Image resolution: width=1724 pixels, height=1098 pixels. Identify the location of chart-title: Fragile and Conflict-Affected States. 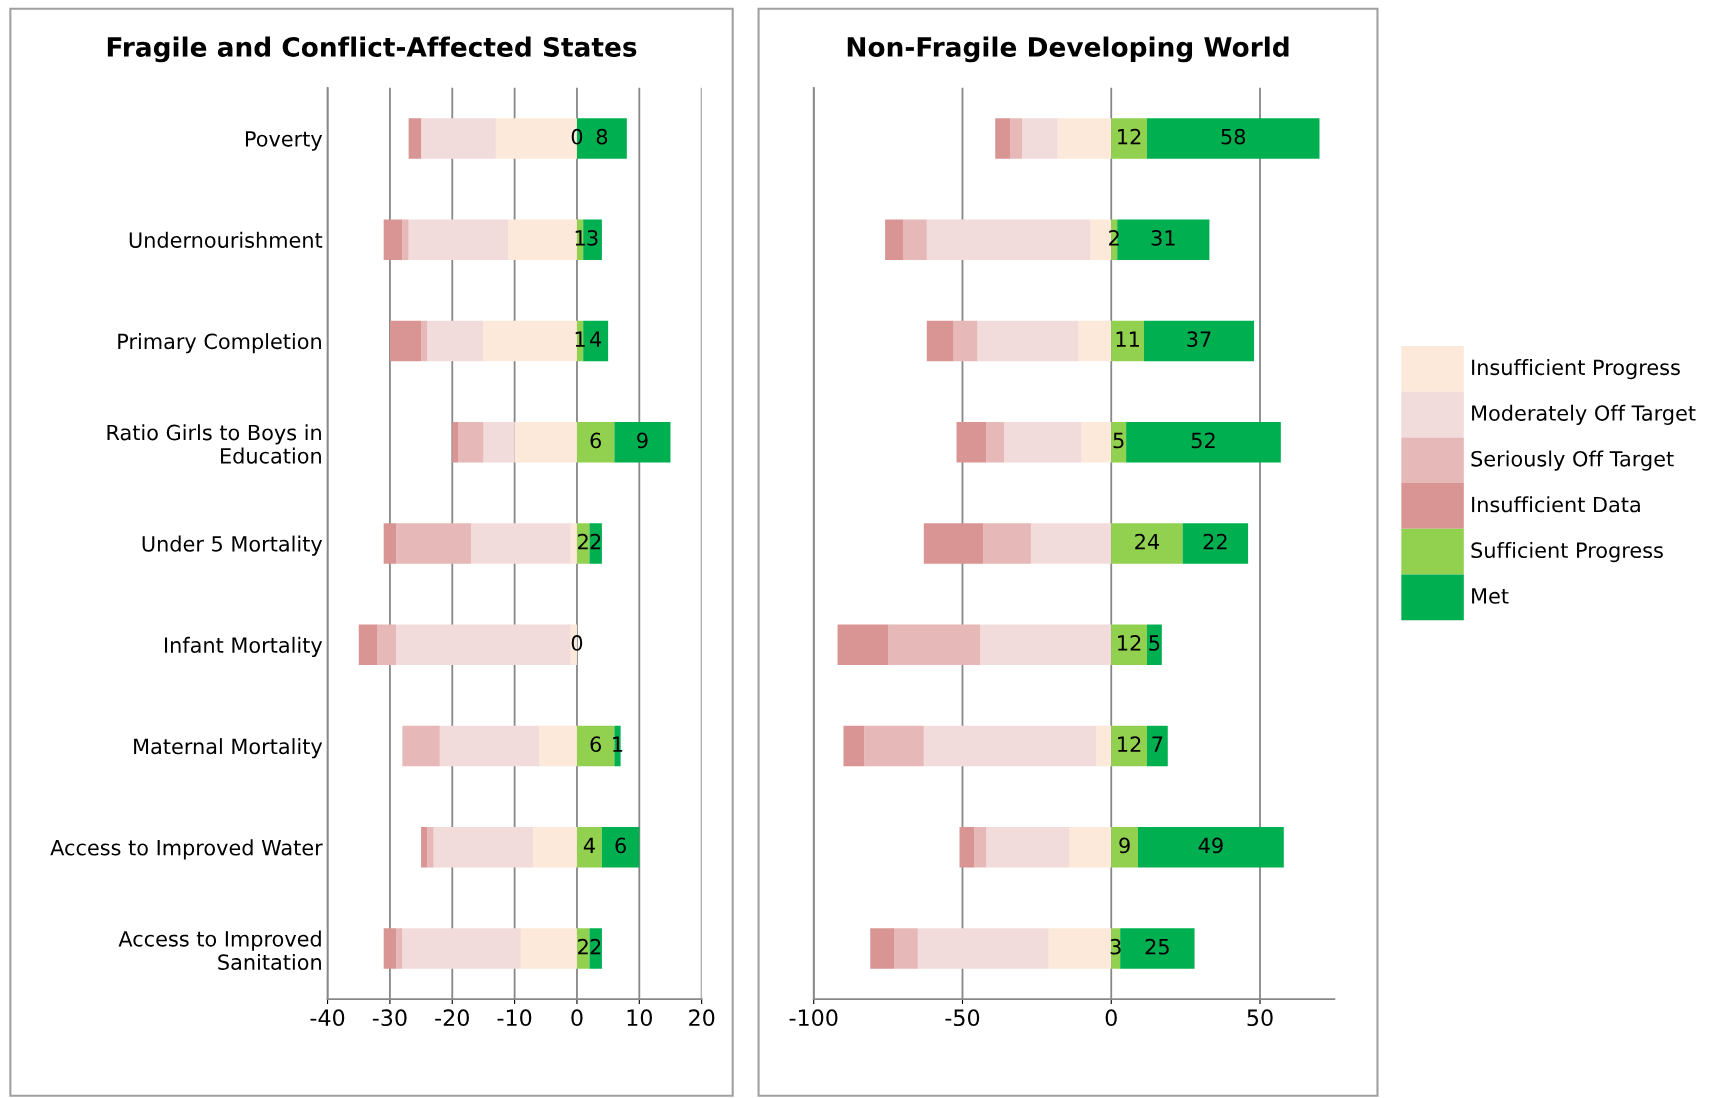
(372, 49).